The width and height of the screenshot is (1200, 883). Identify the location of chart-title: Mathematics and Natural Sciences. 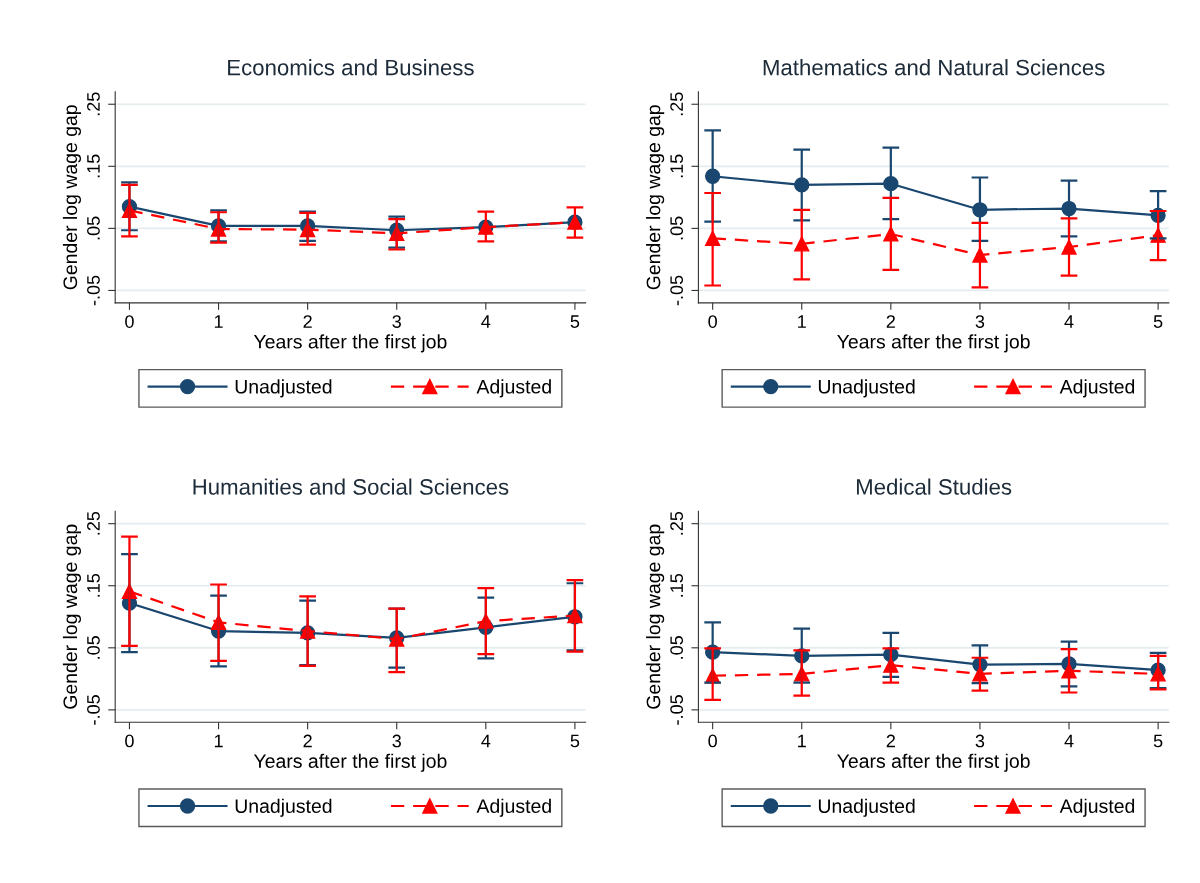
(934, 67).